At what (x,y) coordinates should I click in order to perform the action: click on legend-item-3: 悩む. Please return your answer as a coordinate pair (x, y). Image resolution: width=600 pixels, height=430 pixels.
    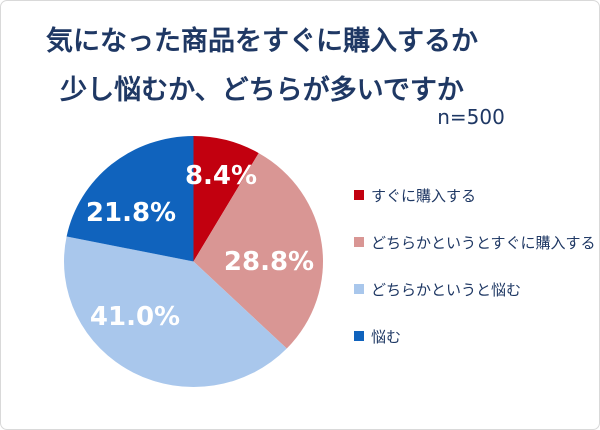
    Looking at the image, I should click on (476, 336).